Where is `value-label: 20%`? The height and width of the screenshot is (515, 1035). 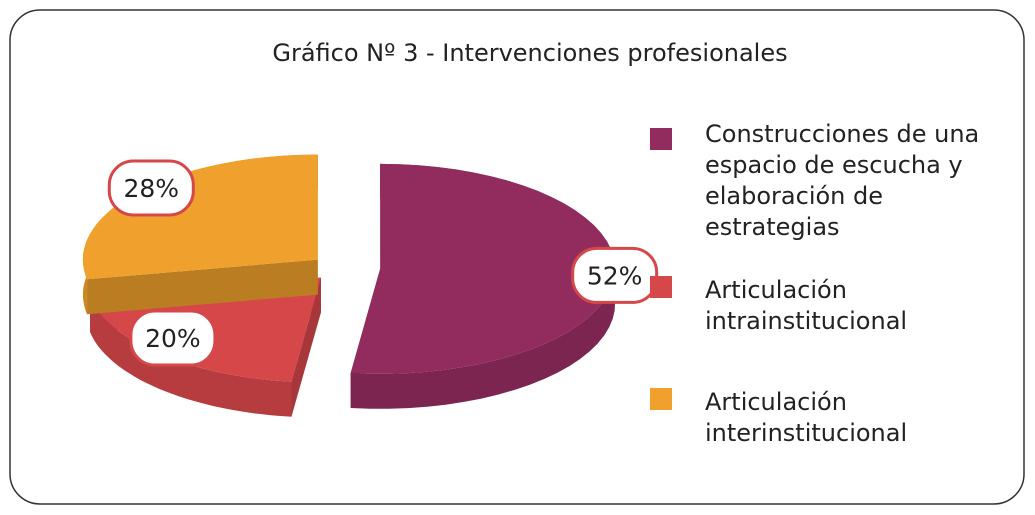 value-label: 20% is located at coordinates (173, 338).